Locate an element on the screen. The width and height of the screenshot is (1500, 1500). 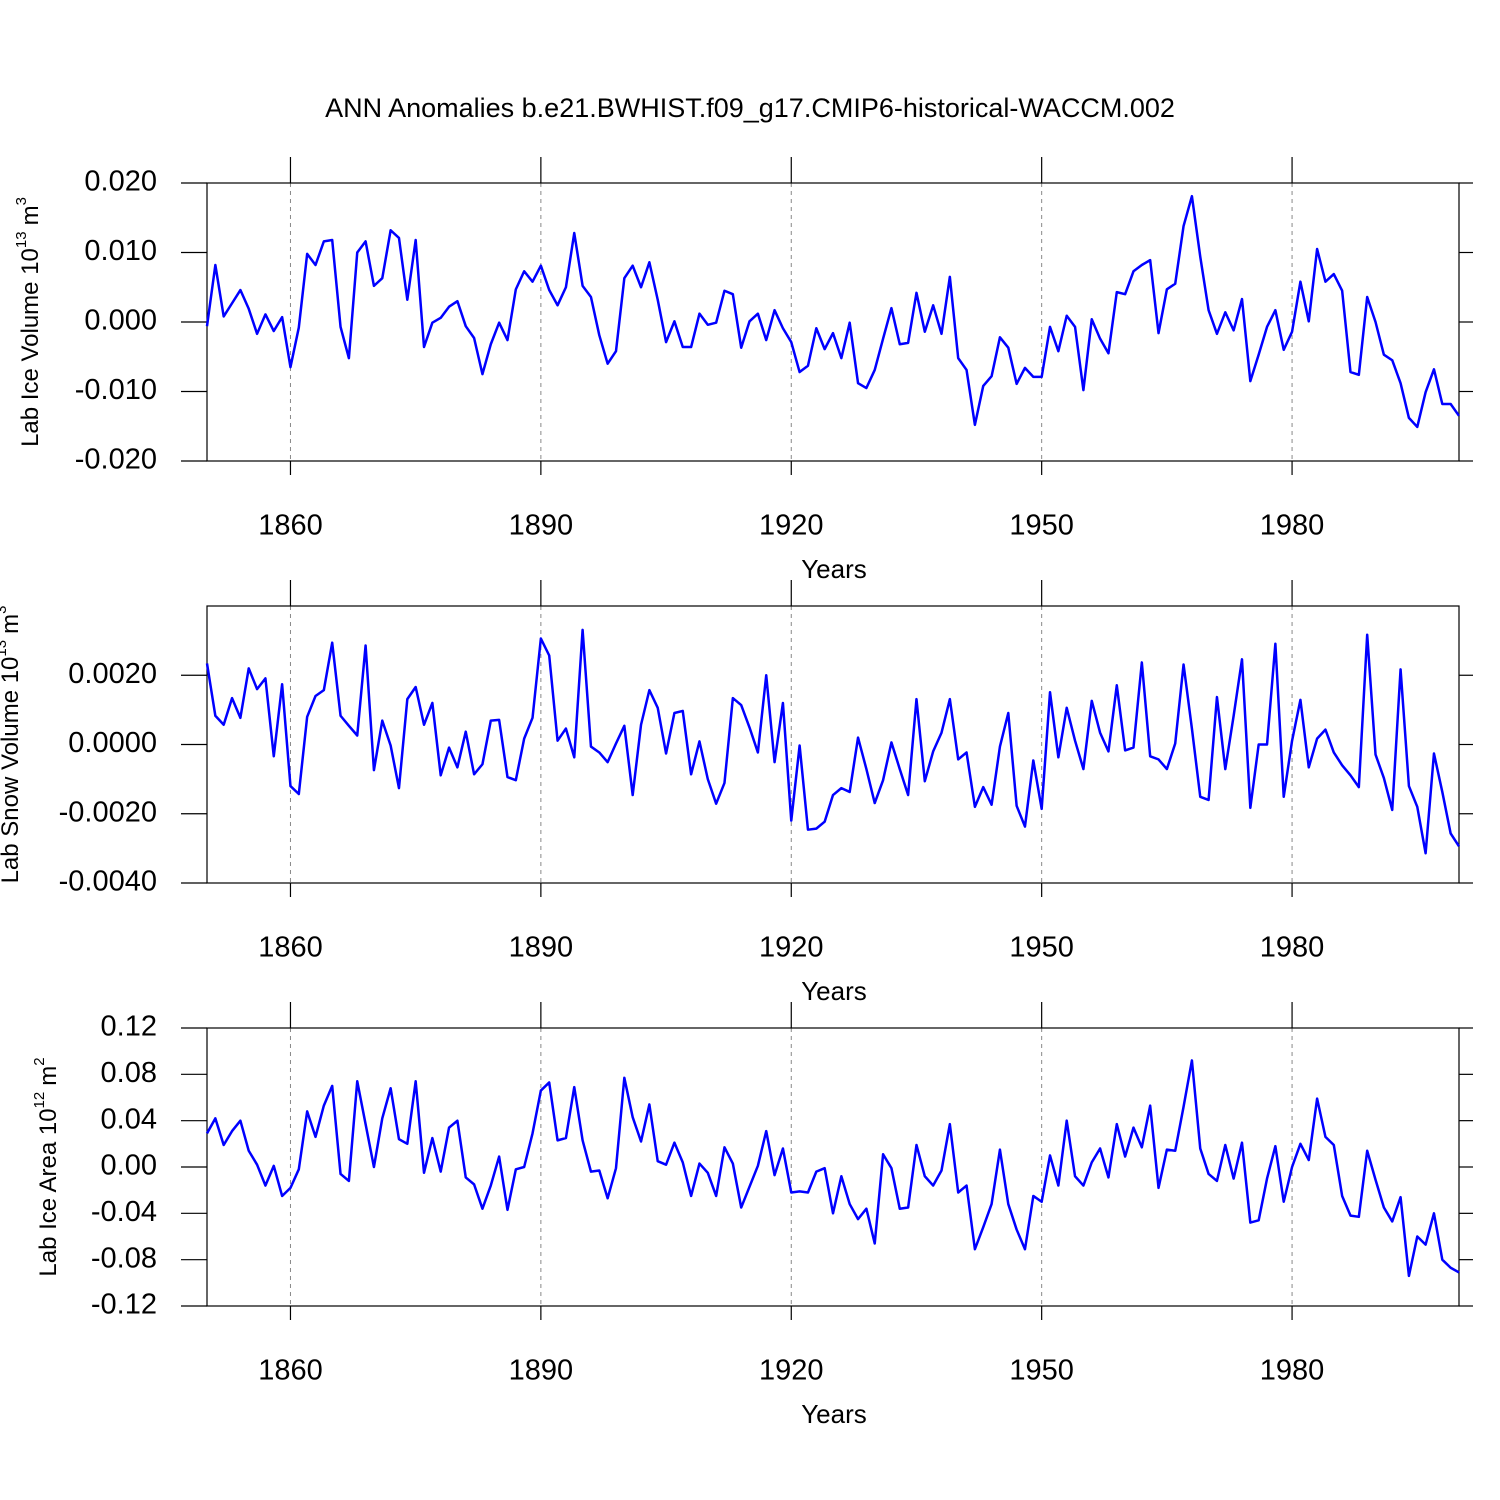
y-tick-label: 0.0020 is located at coordinates (112, 674).